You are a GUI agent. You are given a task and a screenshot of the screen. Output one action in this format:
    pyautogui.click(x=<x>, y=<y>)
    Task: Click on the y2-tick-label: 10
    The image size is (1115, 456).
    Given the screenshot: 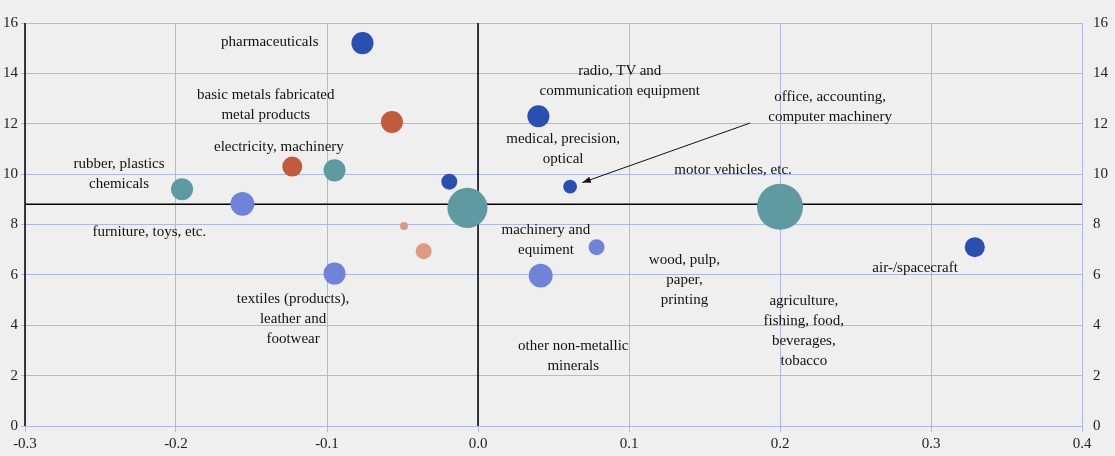 What is the action you would take?
    pyautogui.click(x=1100, y=173)
    